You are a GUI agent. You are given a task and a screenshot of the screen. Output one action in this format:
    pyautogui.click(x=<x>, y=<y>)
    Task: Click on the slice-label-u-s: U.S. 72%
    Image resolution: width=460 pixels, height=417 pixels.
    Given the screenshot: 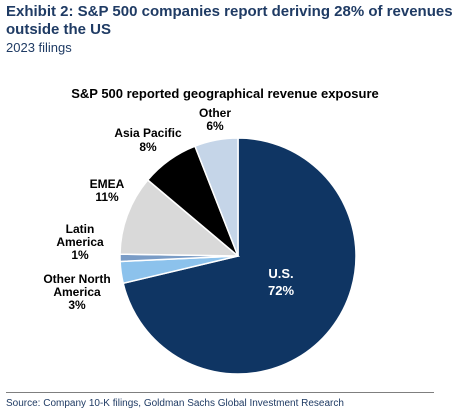 What is the action you would take?
    pyautogui.click(x=281, y=282)
    